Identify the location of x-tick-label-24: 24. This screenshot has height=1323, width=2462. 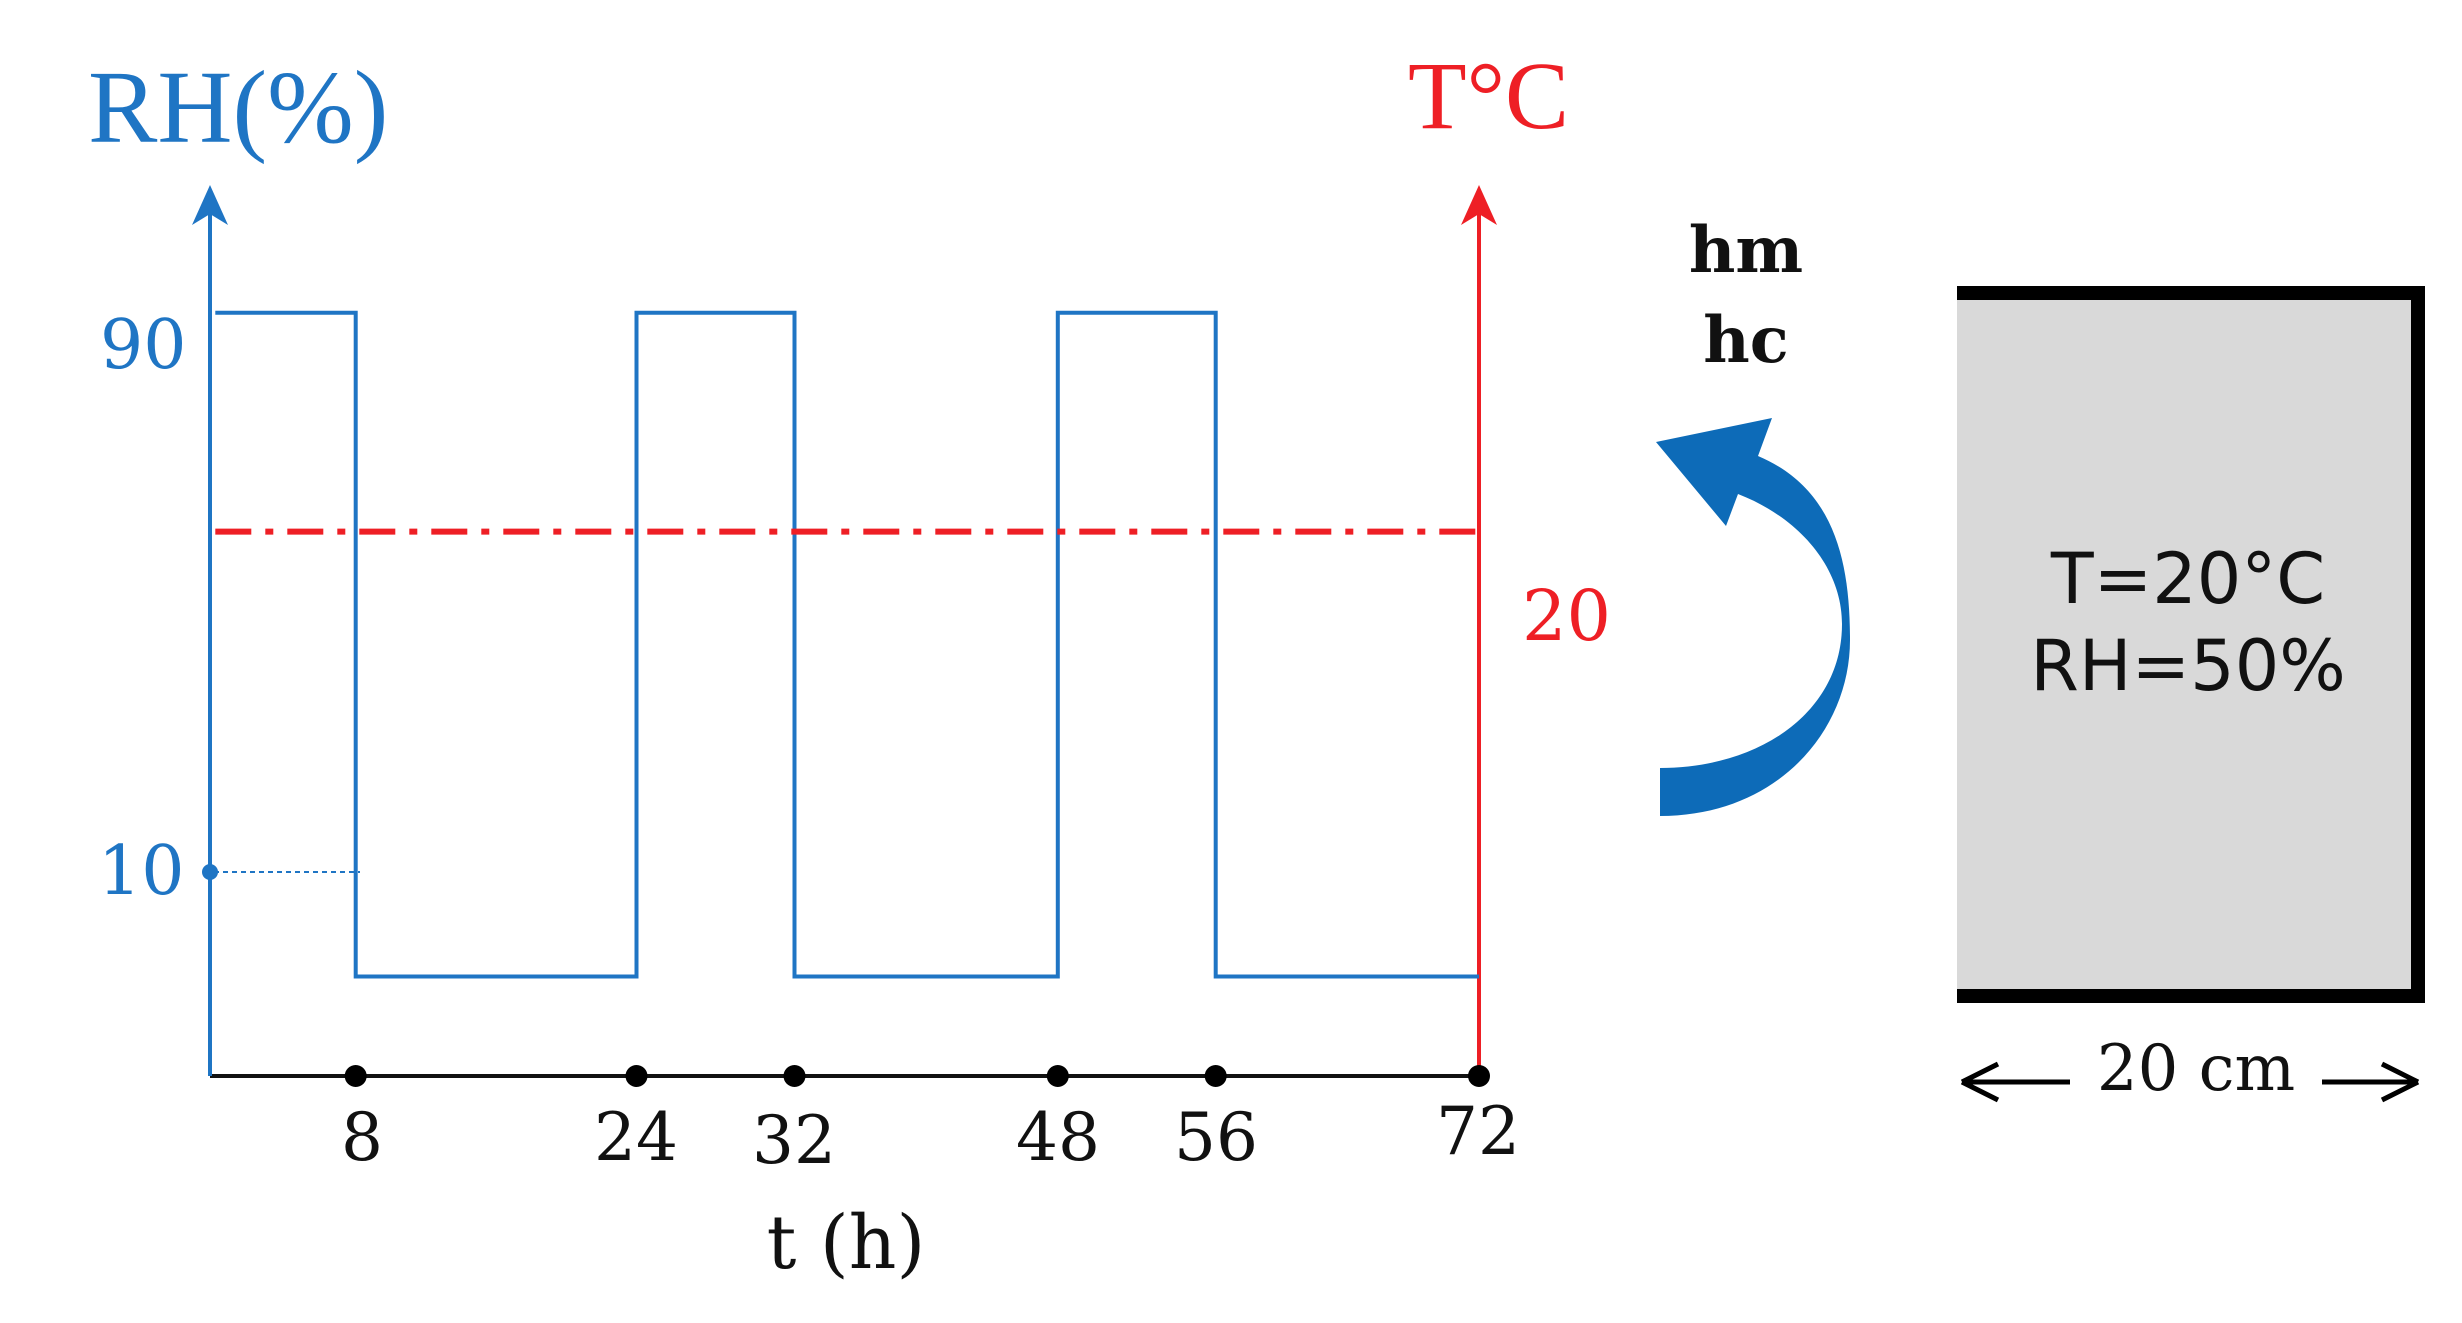
(636, 1137).